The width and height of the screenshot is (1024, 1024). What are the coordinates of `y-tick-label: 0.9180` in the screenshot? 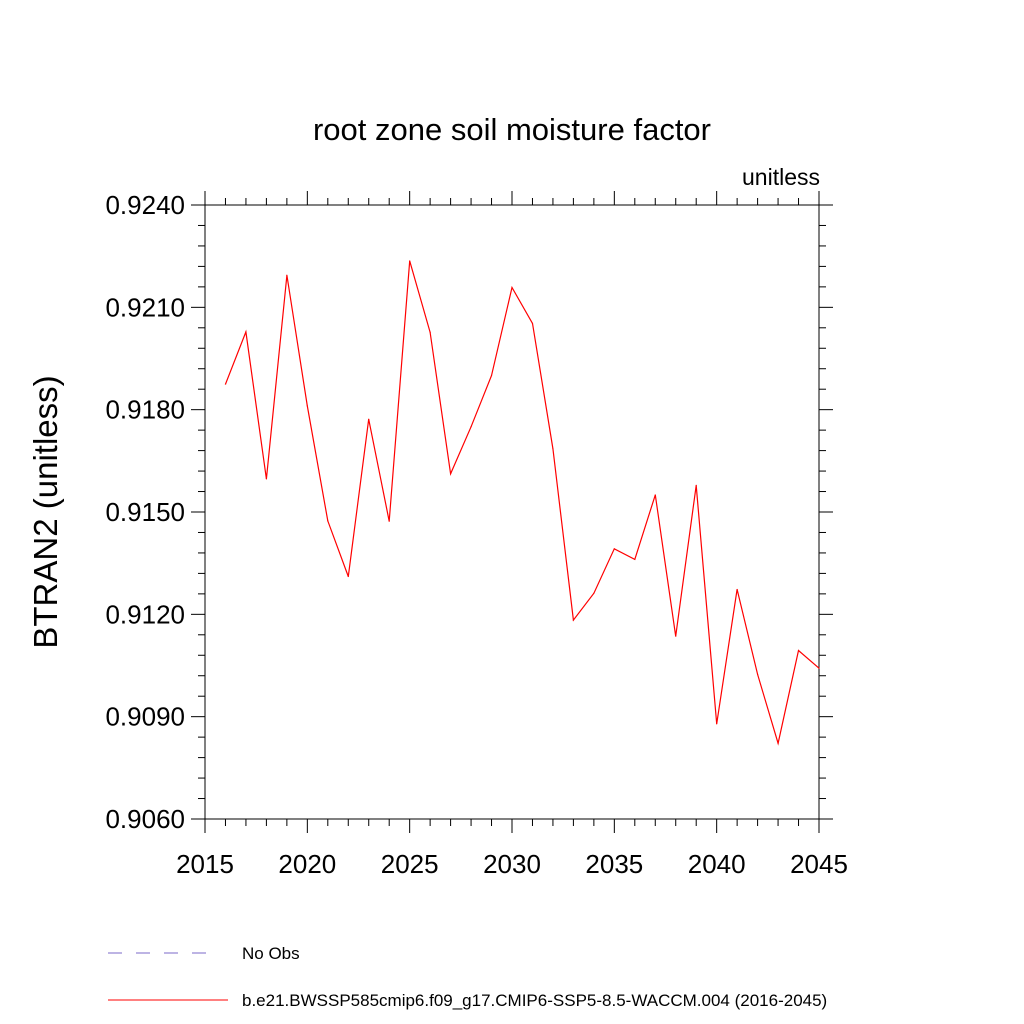 It's located at (145, 410).